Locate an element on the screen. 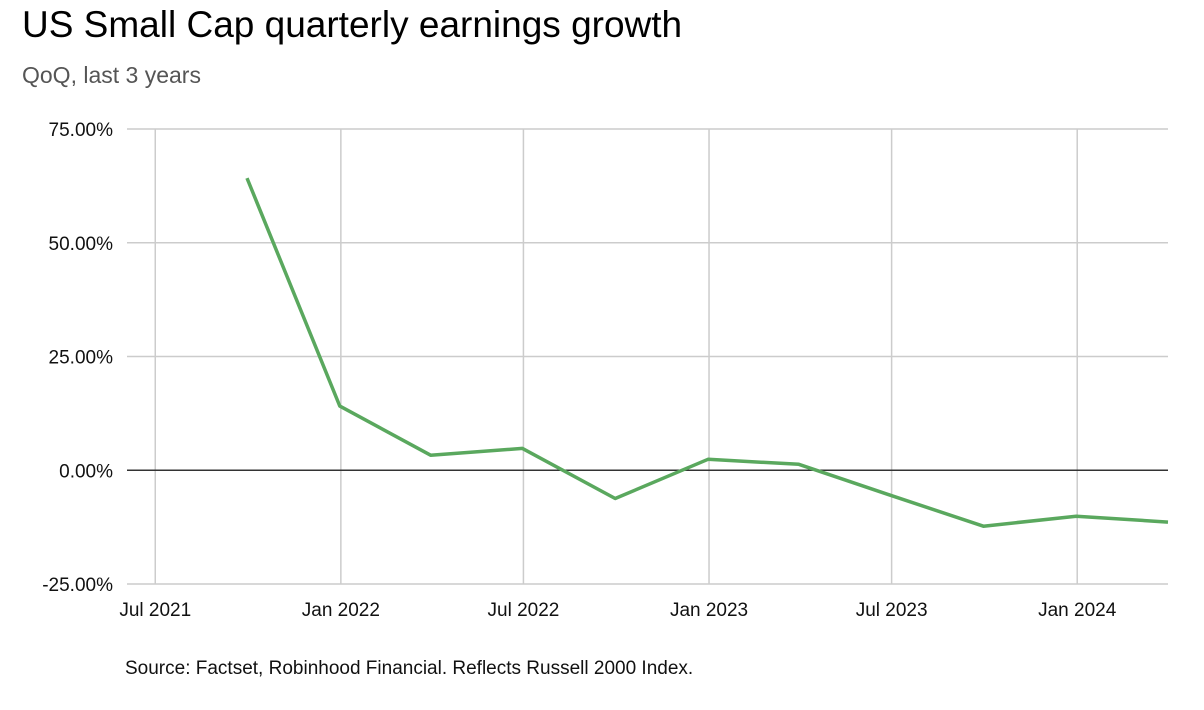 The image size is (1204, 710). chart-title: US Small Cap quarterly earnings growth is located at coordinates (352, 24).